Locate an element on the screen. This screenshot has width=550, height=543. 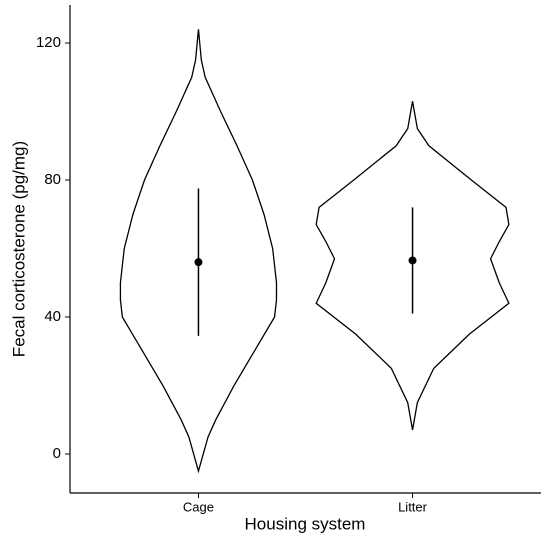
y-tick-label: 40 is located at coordinates (52, 316).